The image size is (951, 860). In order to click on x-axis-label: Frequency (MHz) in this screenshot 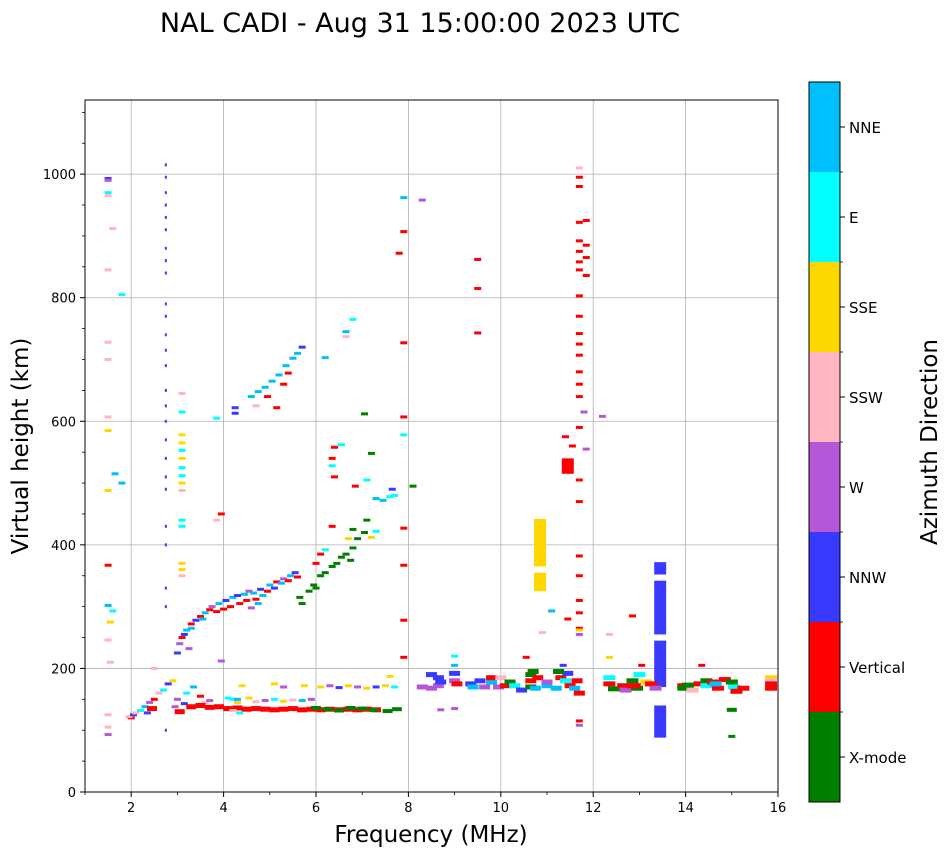, I will do `click(430, 835)`.